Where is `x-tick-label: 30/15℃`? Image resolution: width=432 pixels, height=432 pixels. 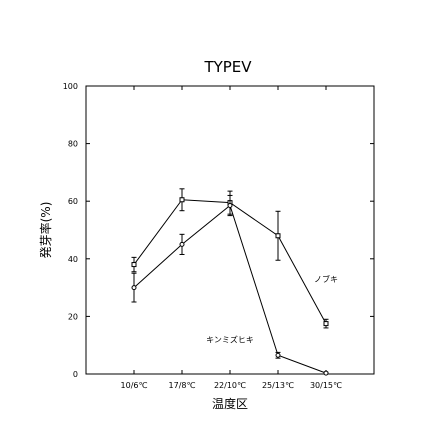
x-tick-label: 30/15℃ is located at coordinates (326, 385).